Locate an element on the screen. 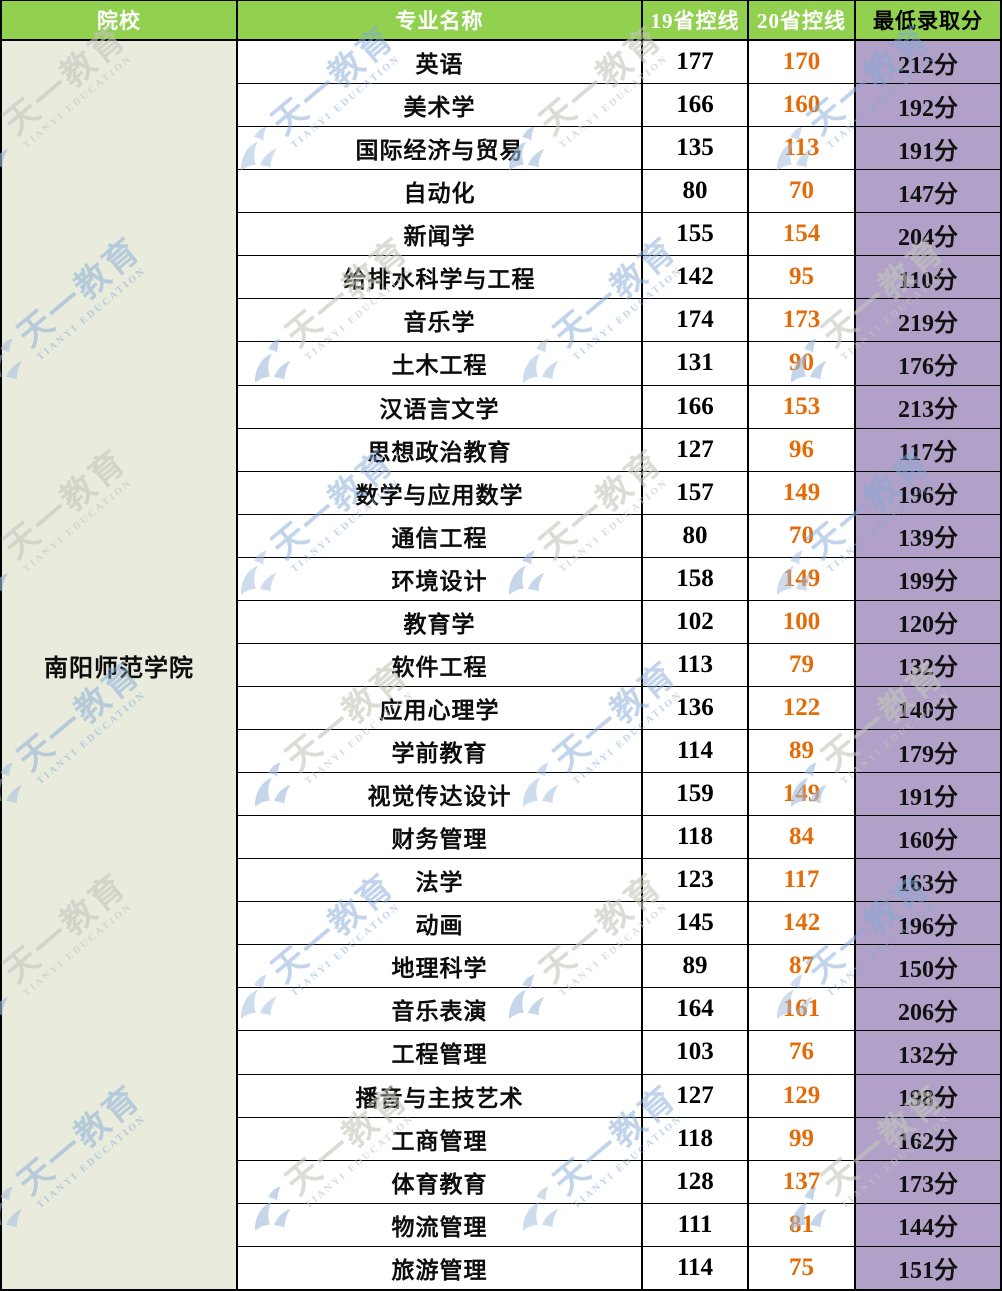 The image size is (1002, 1291). line20-value-cell: 84 is located at coordinates (802, 837).